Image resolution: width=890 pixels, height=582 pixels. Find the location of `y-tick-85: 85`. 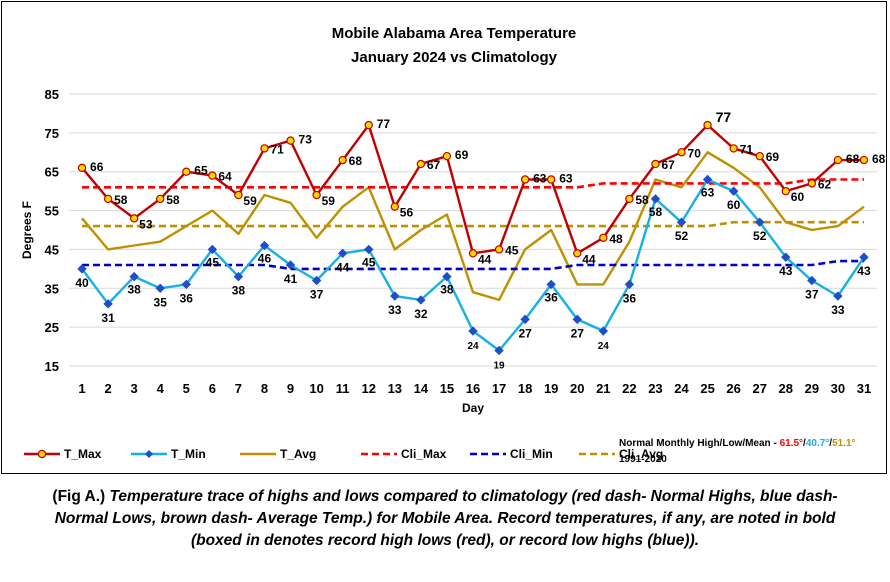

y-tick-85: 85 is located at coordinates (52, 94).